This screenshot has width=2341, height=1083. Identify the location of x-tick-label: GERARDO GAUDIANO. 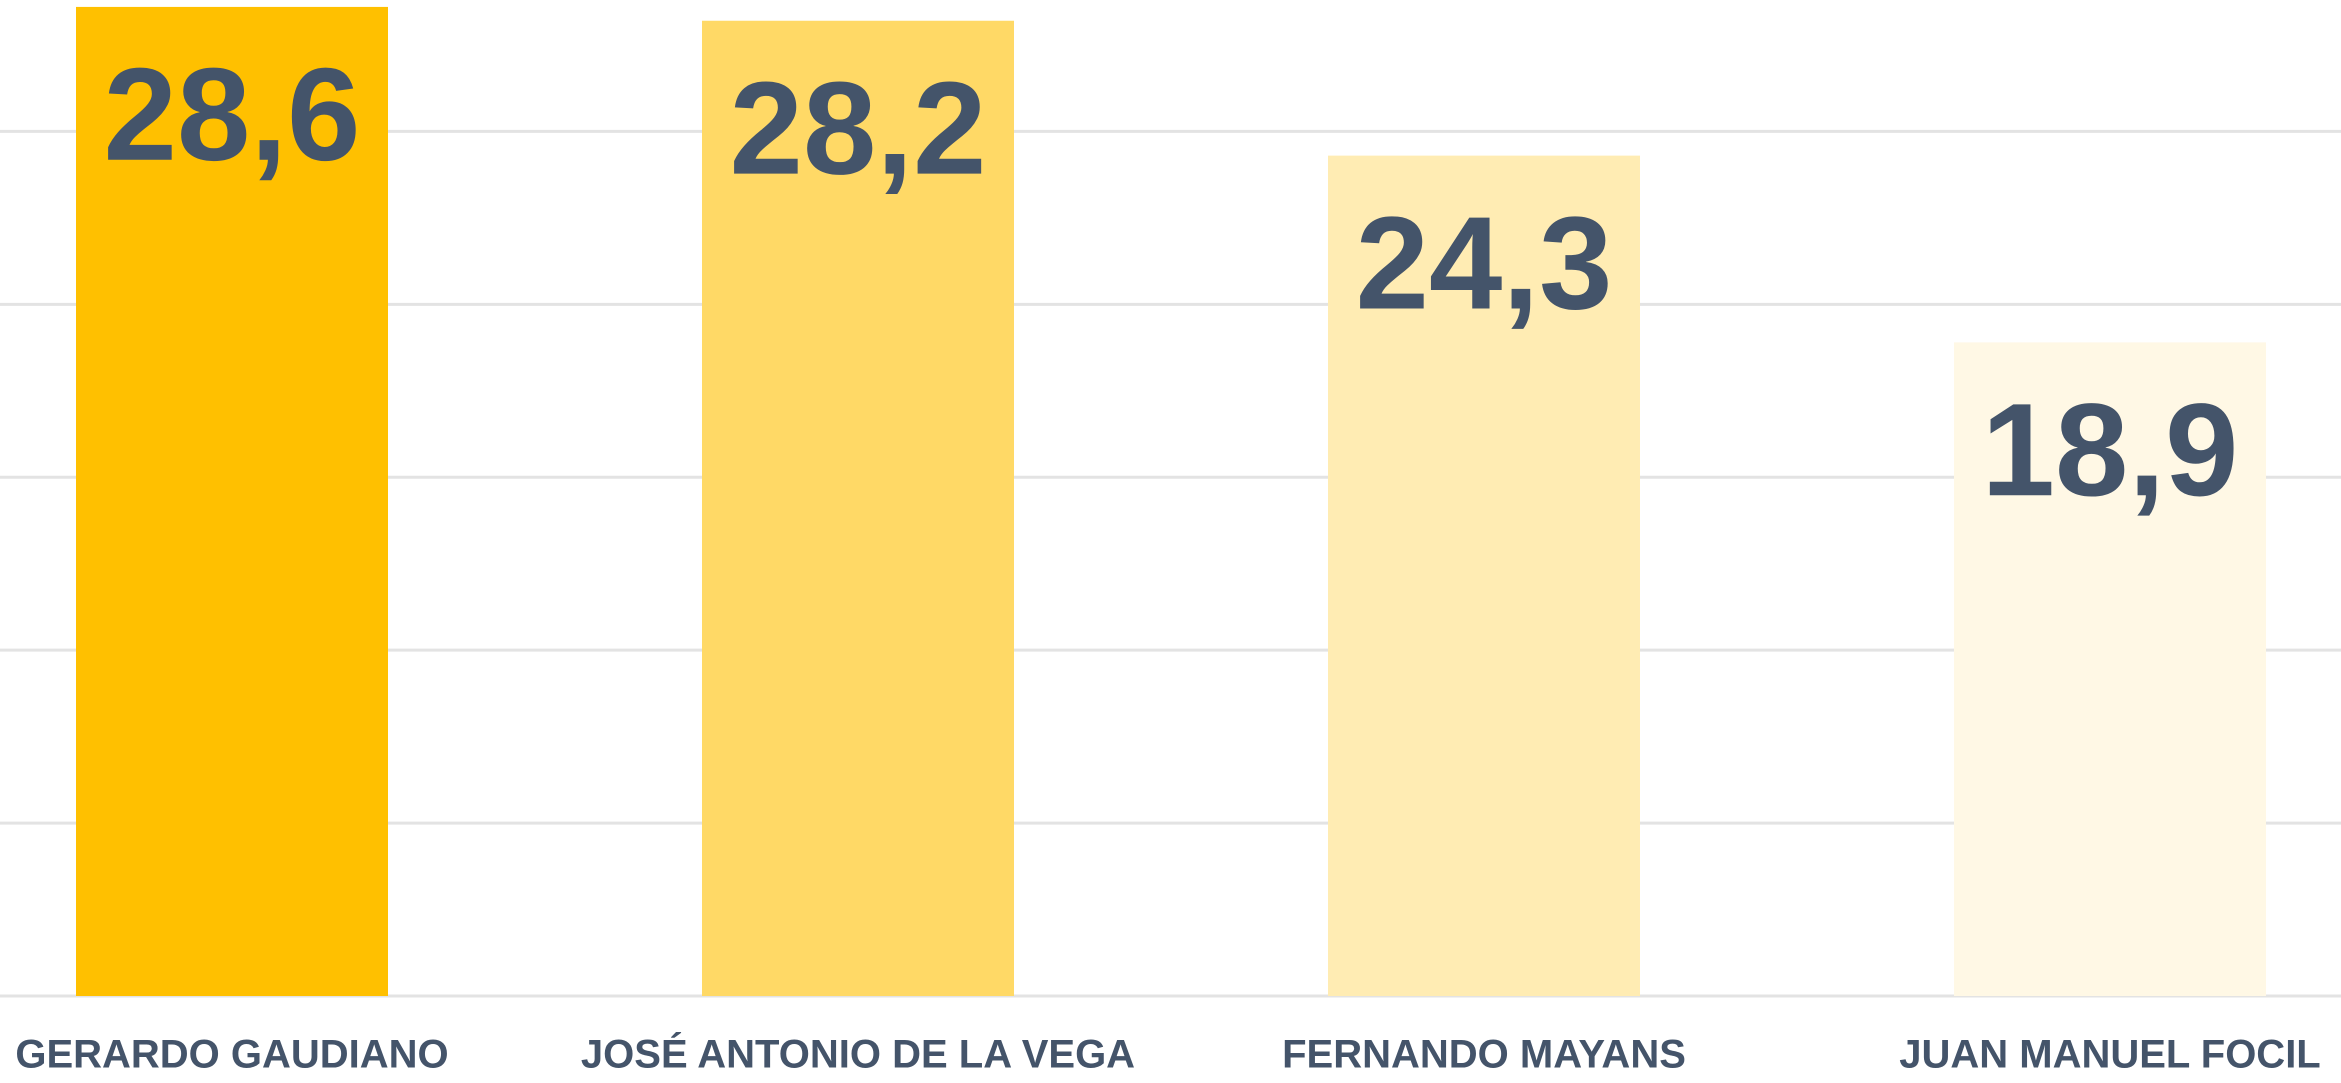
(231, 1055).